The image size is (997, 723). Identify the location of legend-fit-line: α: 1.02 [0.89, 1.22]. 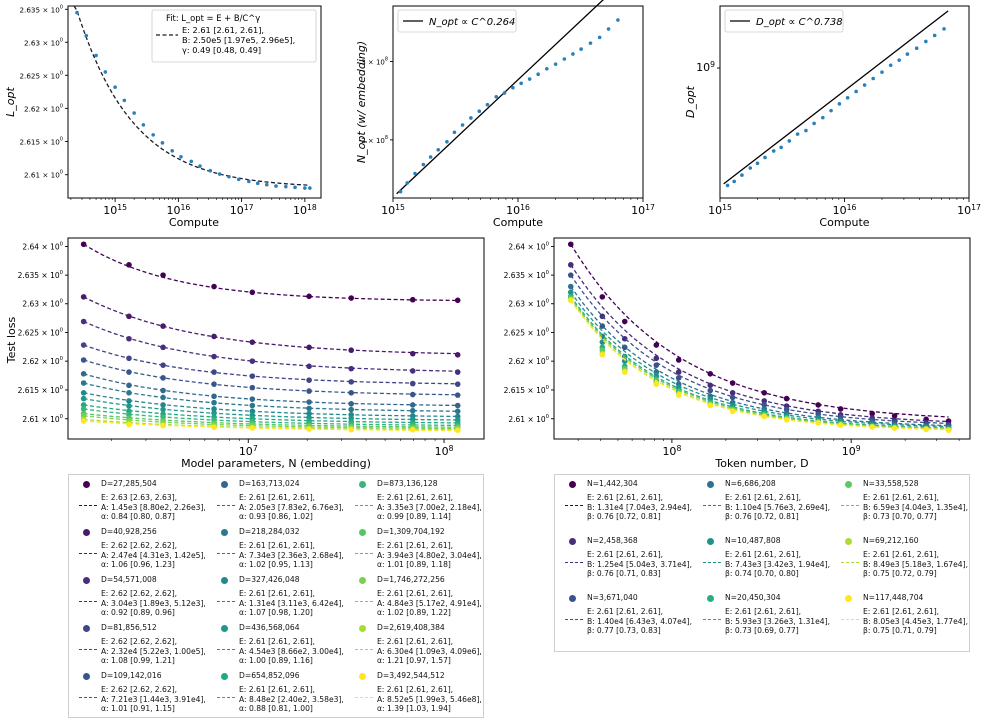
(414, 612).